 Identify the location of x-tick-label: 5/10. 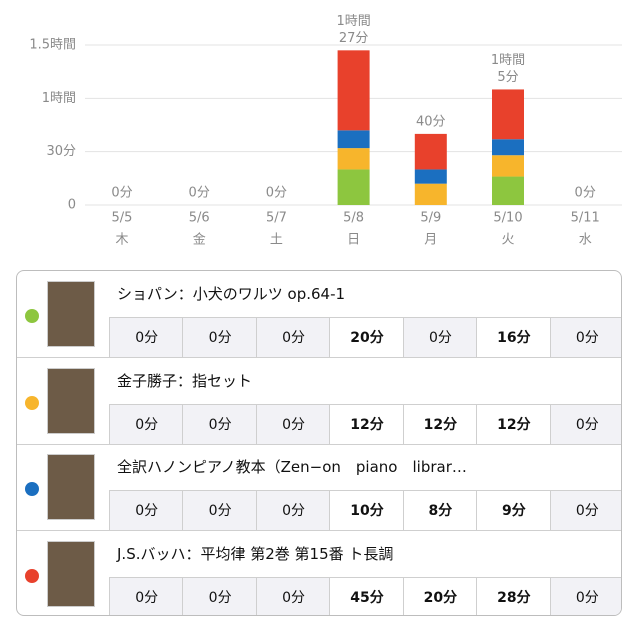
(507, 218).